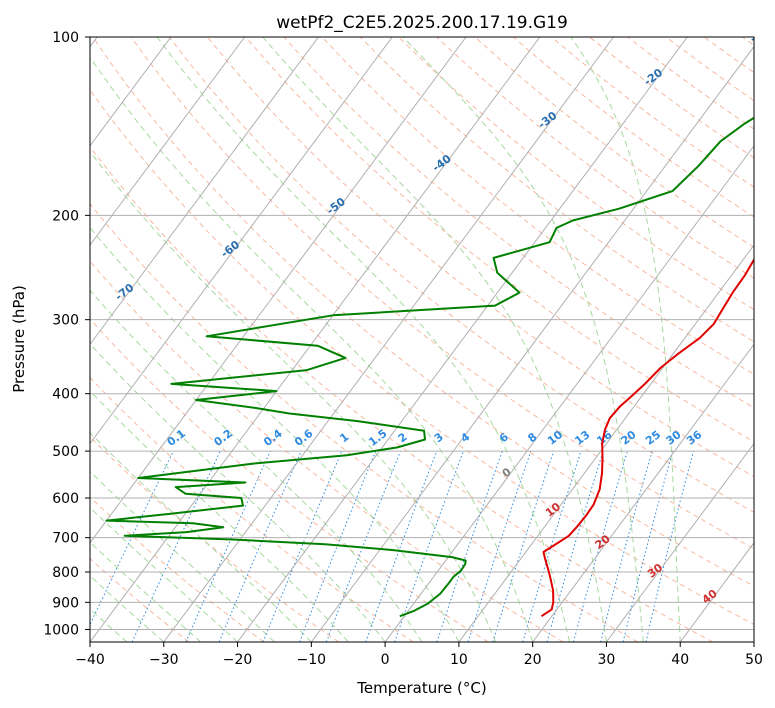 The width and height of the screenshot is (775, 708). What do you see at coordinates (754, 660) in the screenshot?
I see `x-tick-label: 50` at bounding box center [754, 660].